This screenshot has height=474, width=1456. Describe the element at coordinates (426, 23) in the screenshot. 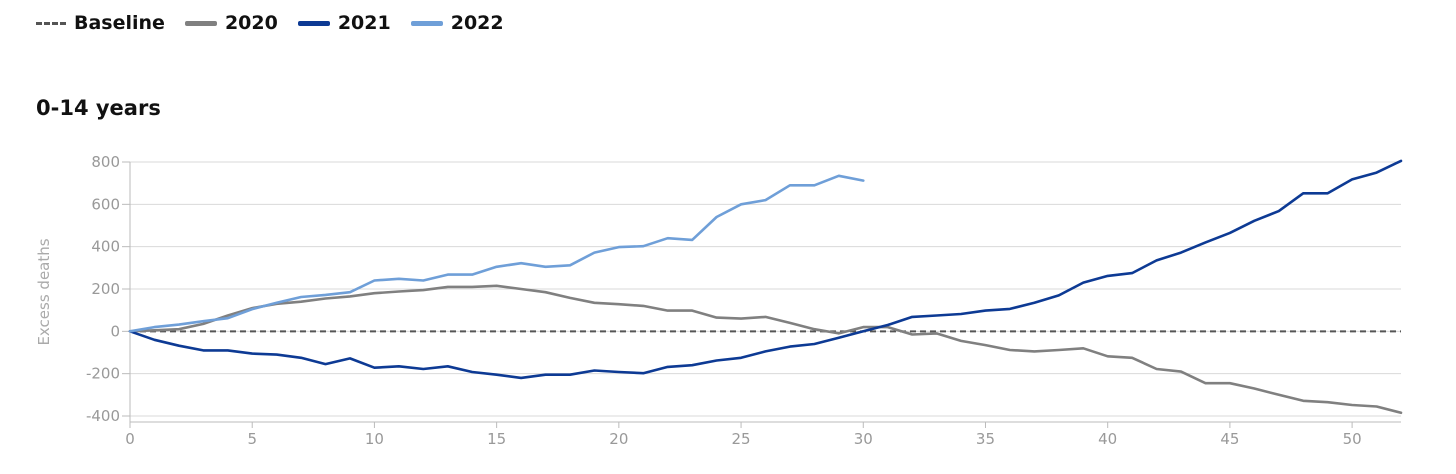

I see `legend-swatch-2022` at that location.